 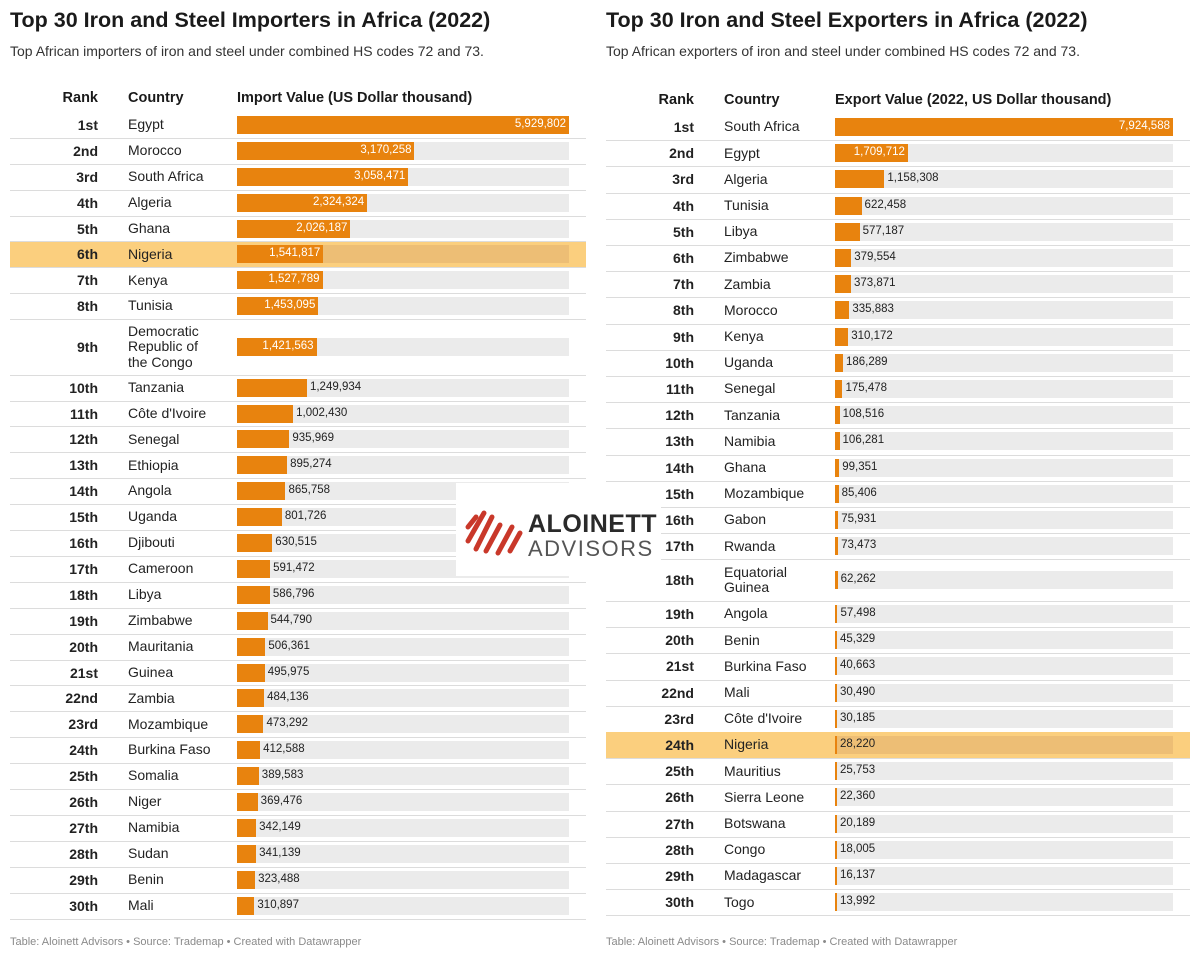 I want to click on table-row: 5th Ghana 2,026,187, so click(x=298, y=229).